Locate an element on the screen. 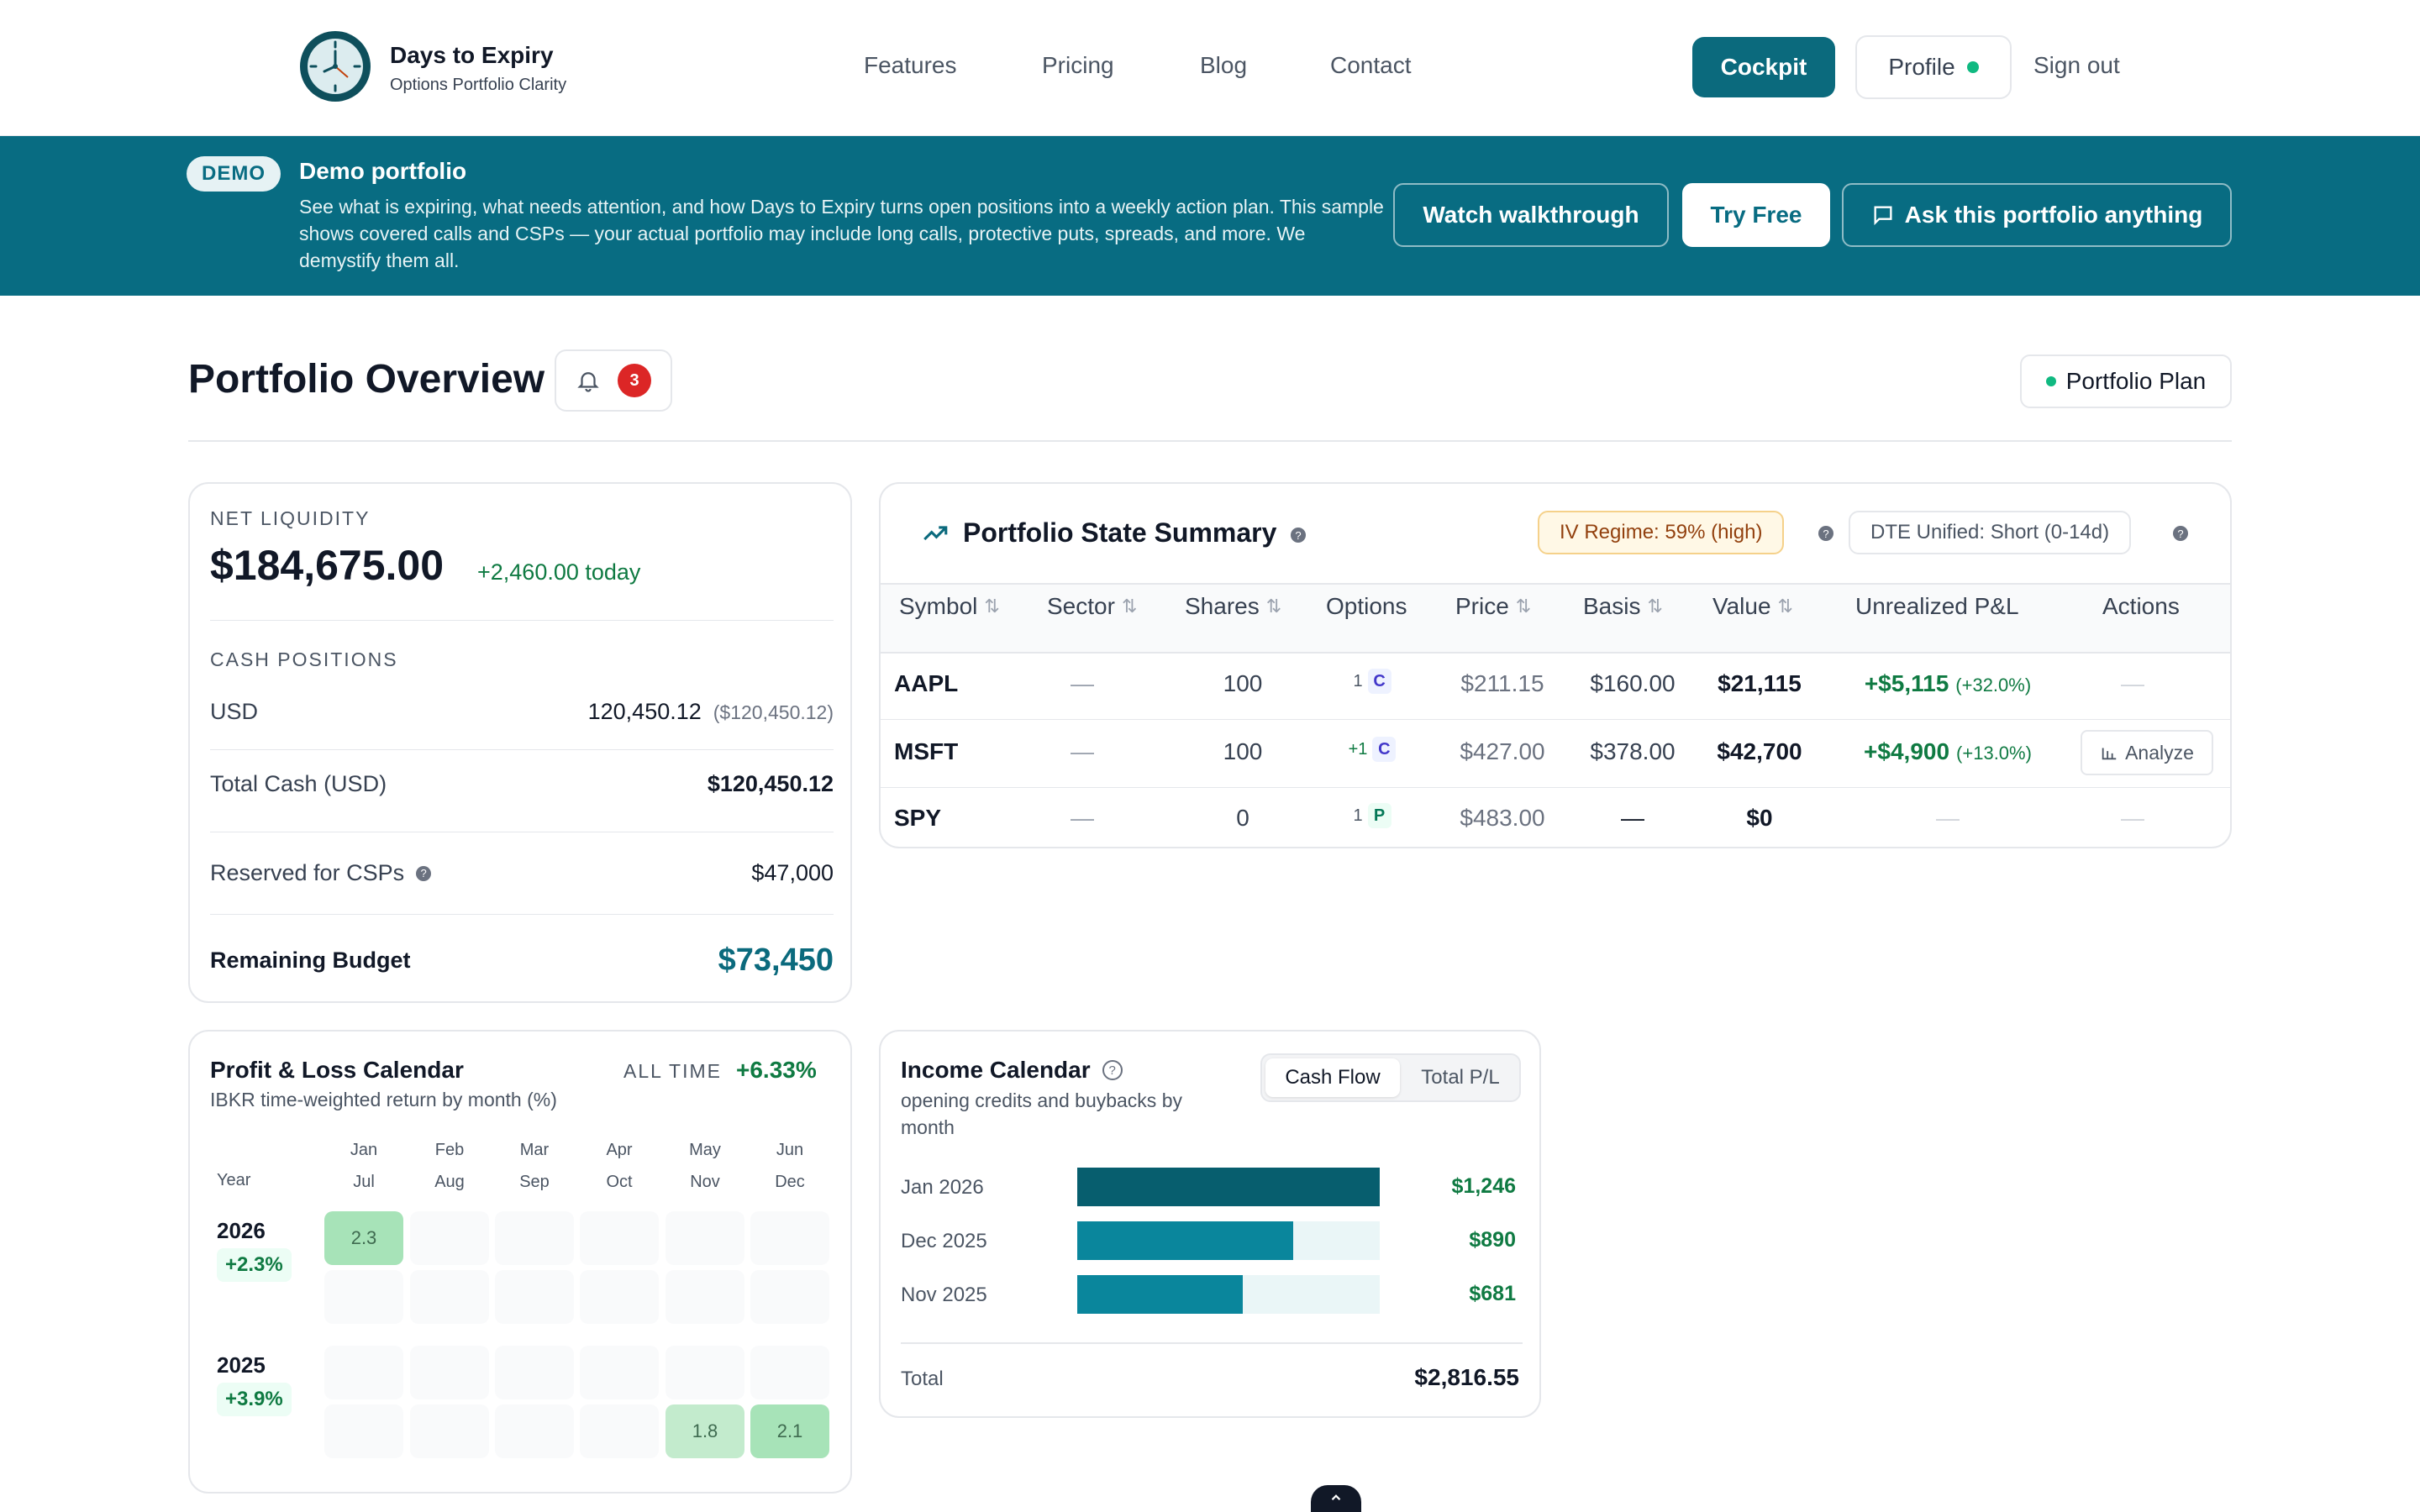 The image size is (2420, 1512). chat-icon is located at coordinates (1883, 216).